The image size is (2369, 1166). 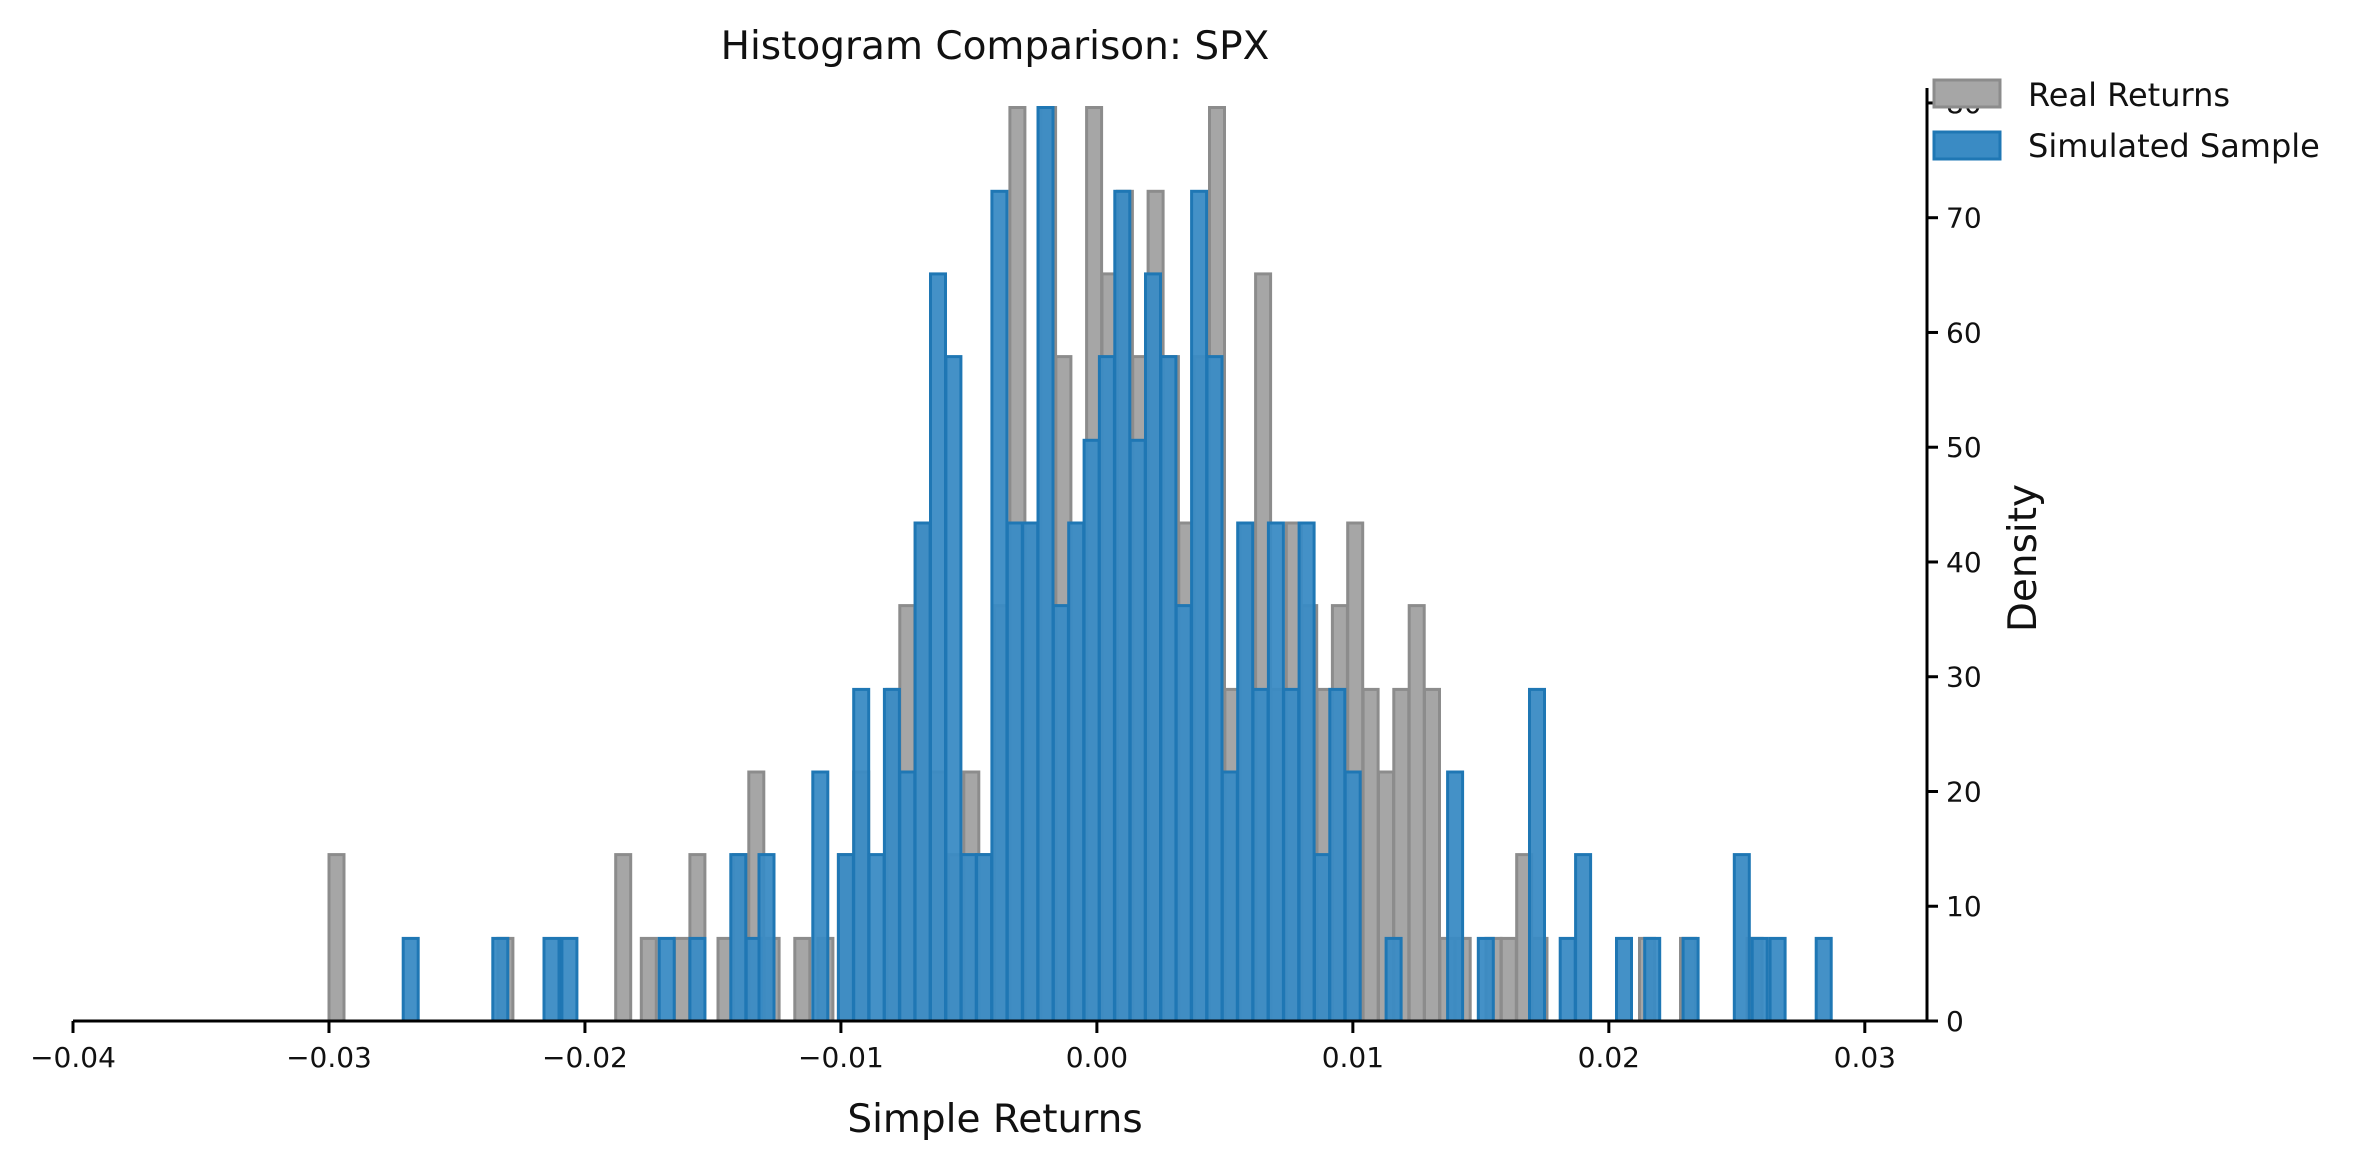 I want to click on x-tick-label: 0.02, so click(x=1609, y=1057).